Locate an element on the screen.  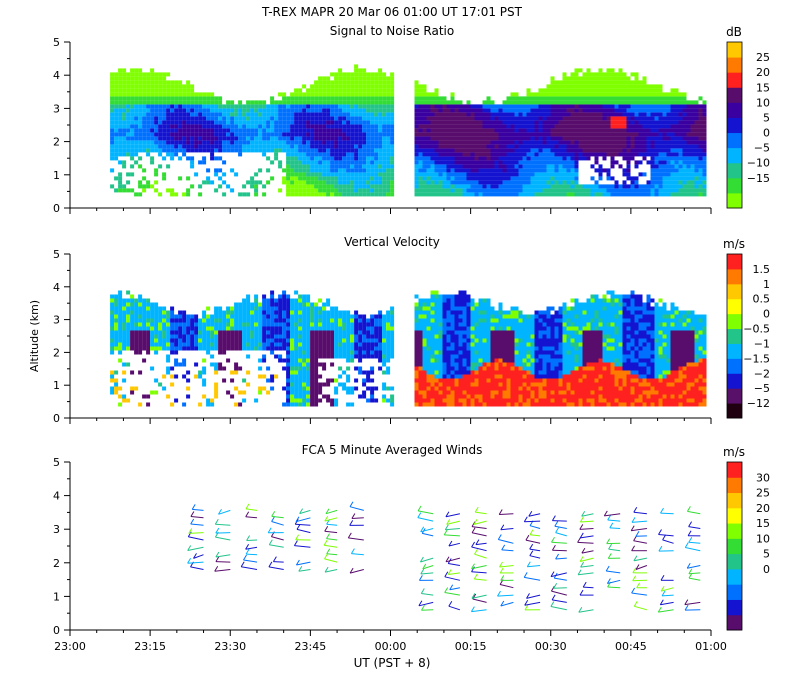
colorbar-label: 10 is located at coordinates (763, 538).